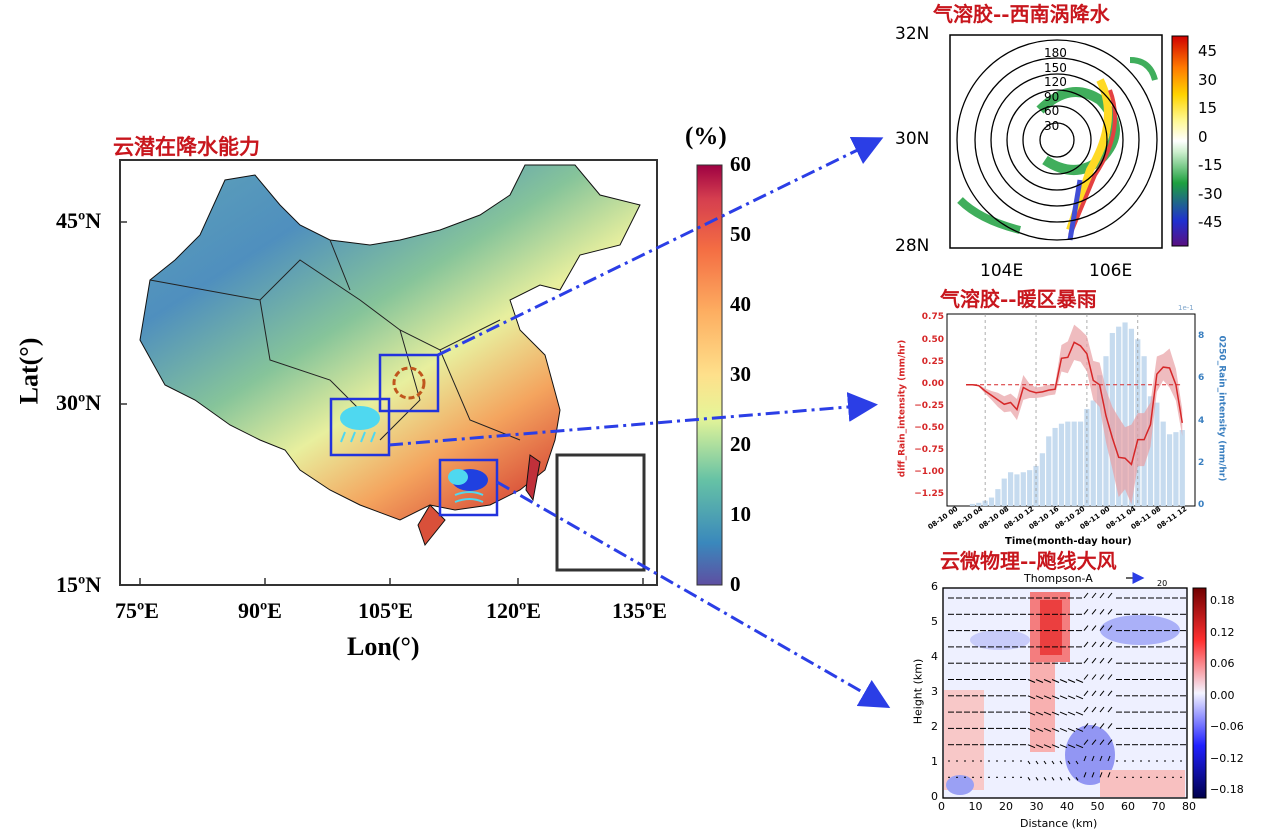 The width and height of the screenshot is (1268, 834). What do you see at coordinates (1036, 806) in the screenshot?
I see `x-tick: 30` at bounding box center [1036, 806].